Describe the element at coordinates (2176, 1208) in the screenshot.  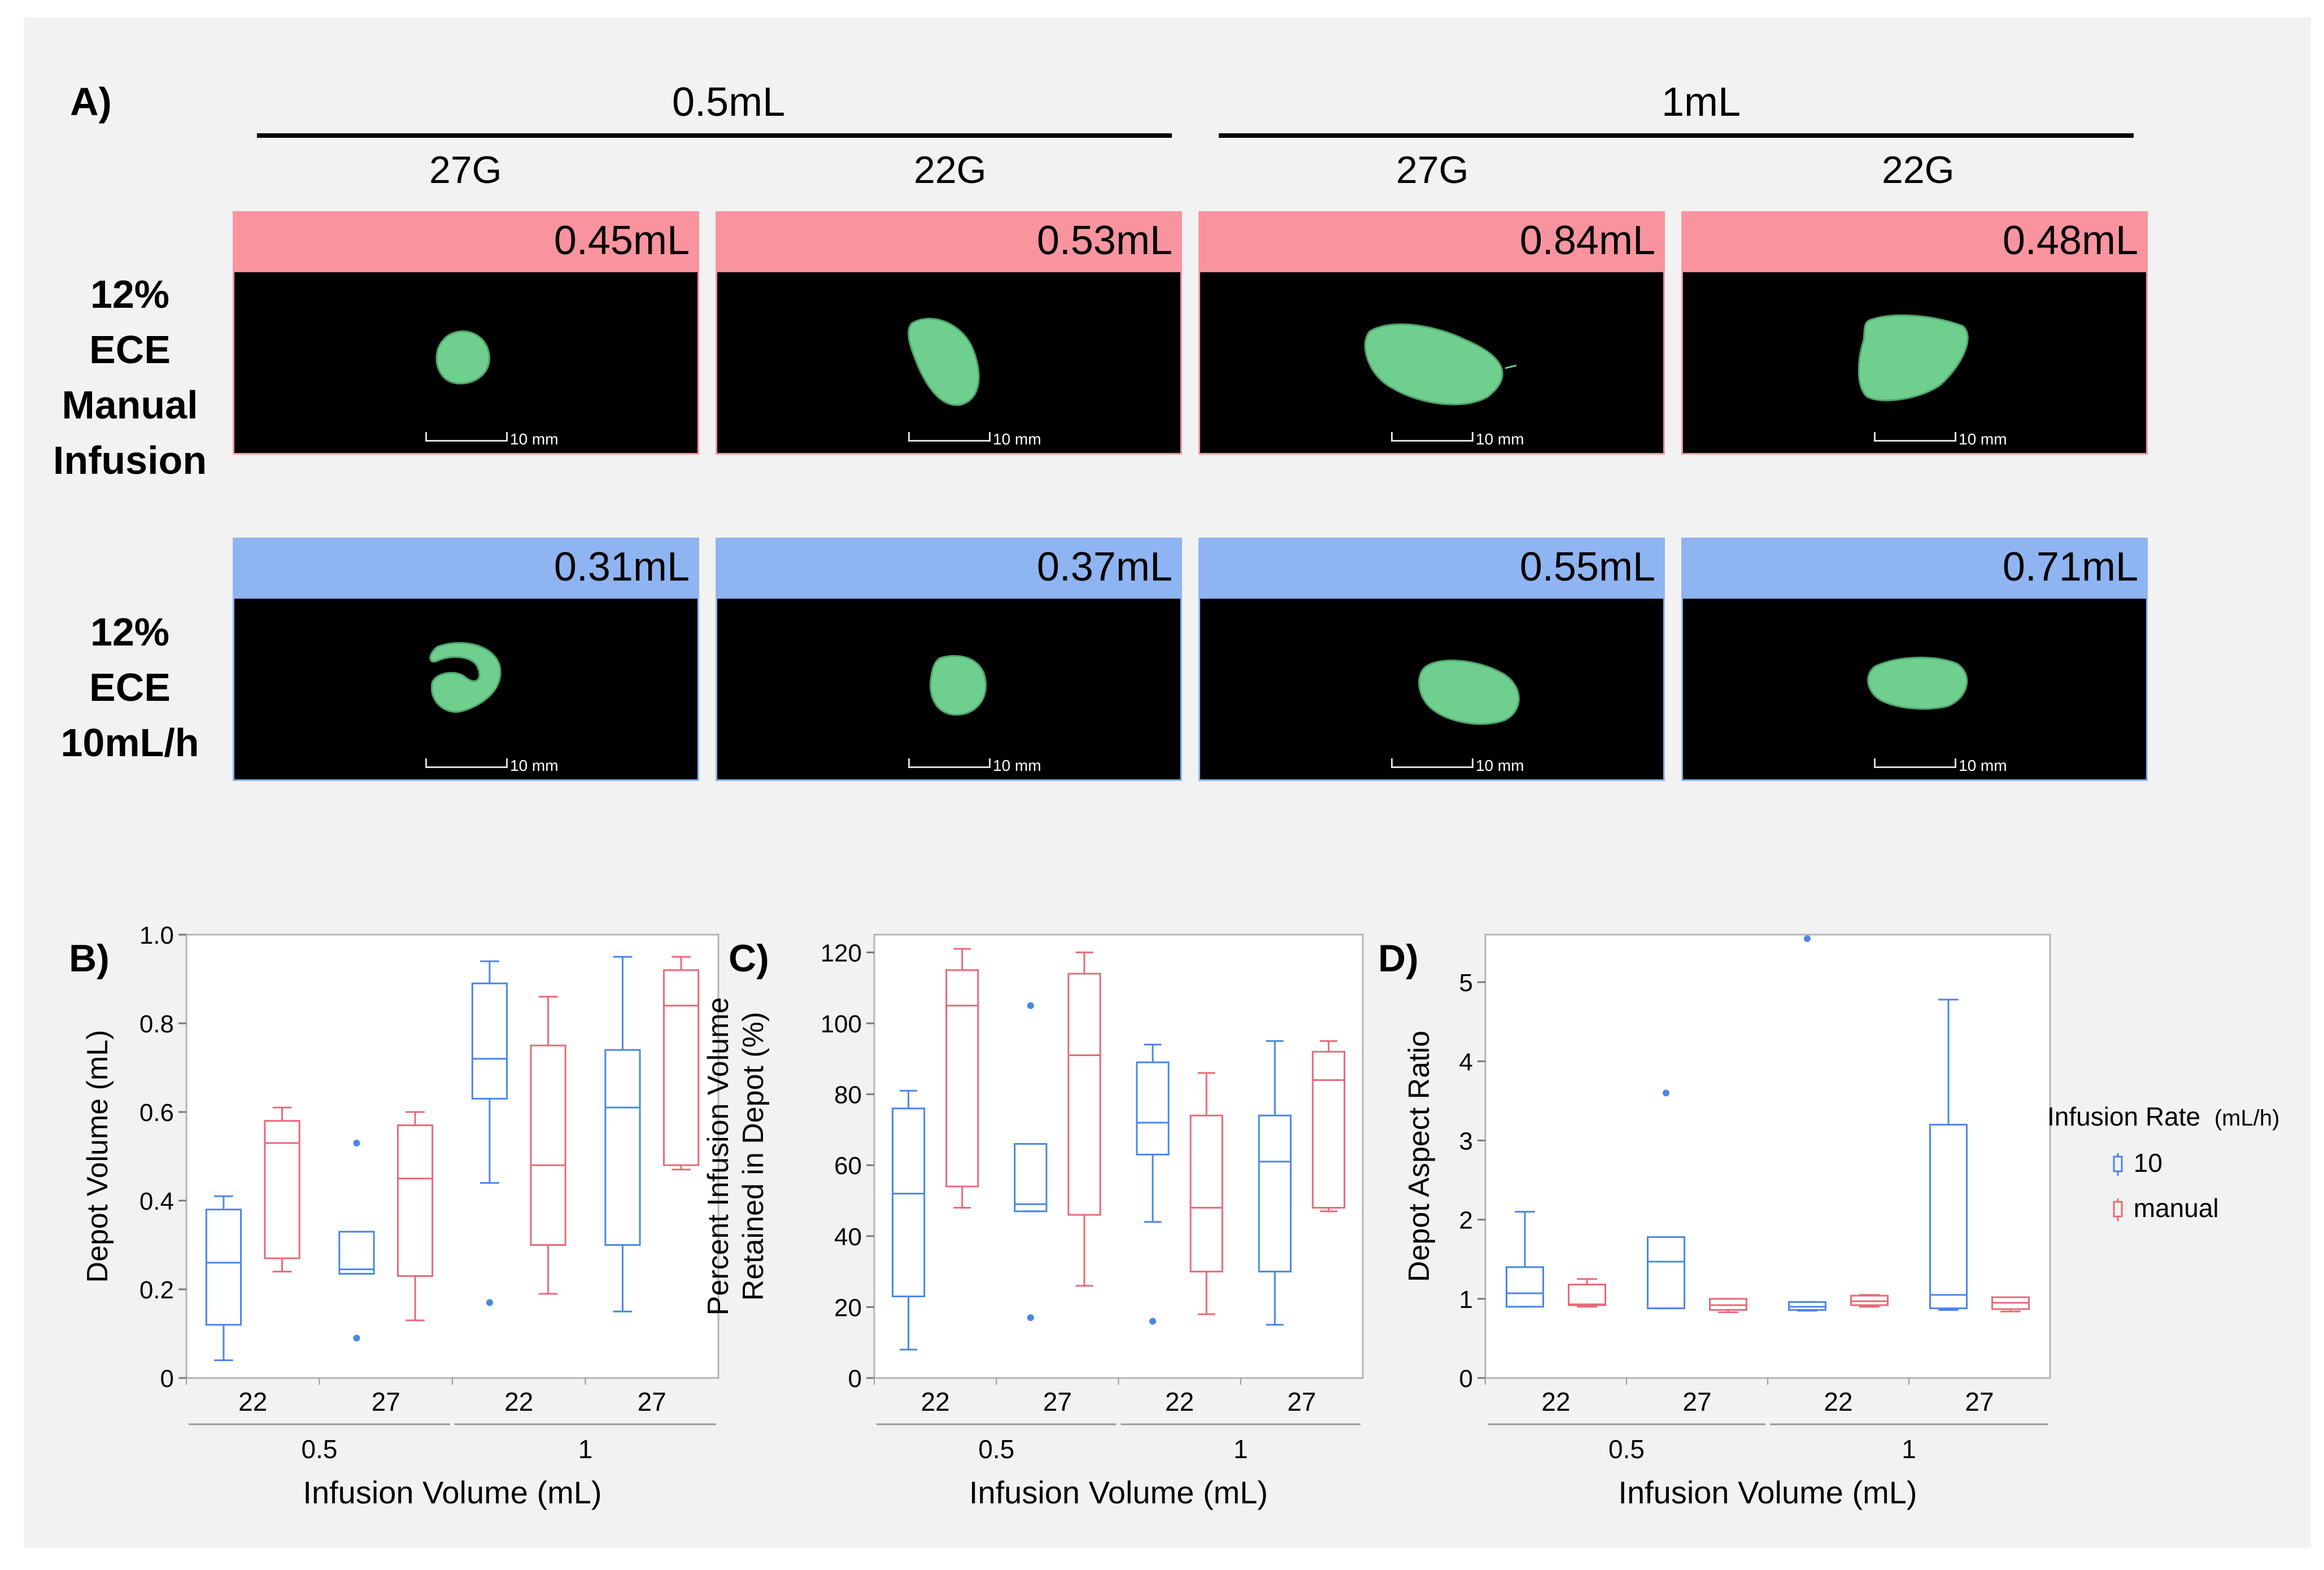
I see `legend-label: manual` at that location.